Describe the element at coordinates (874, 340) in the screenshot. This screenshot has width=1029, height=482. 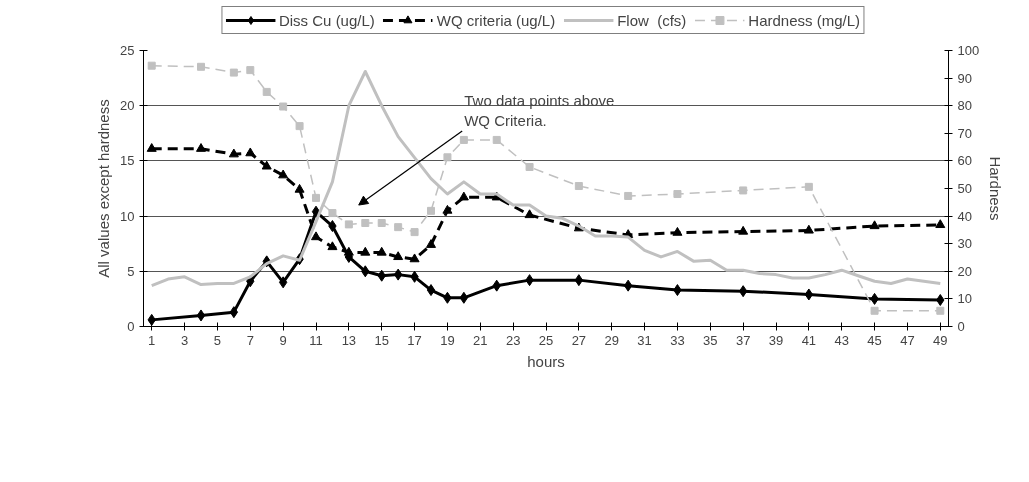
I see `x-tick-label: 45` at that location.